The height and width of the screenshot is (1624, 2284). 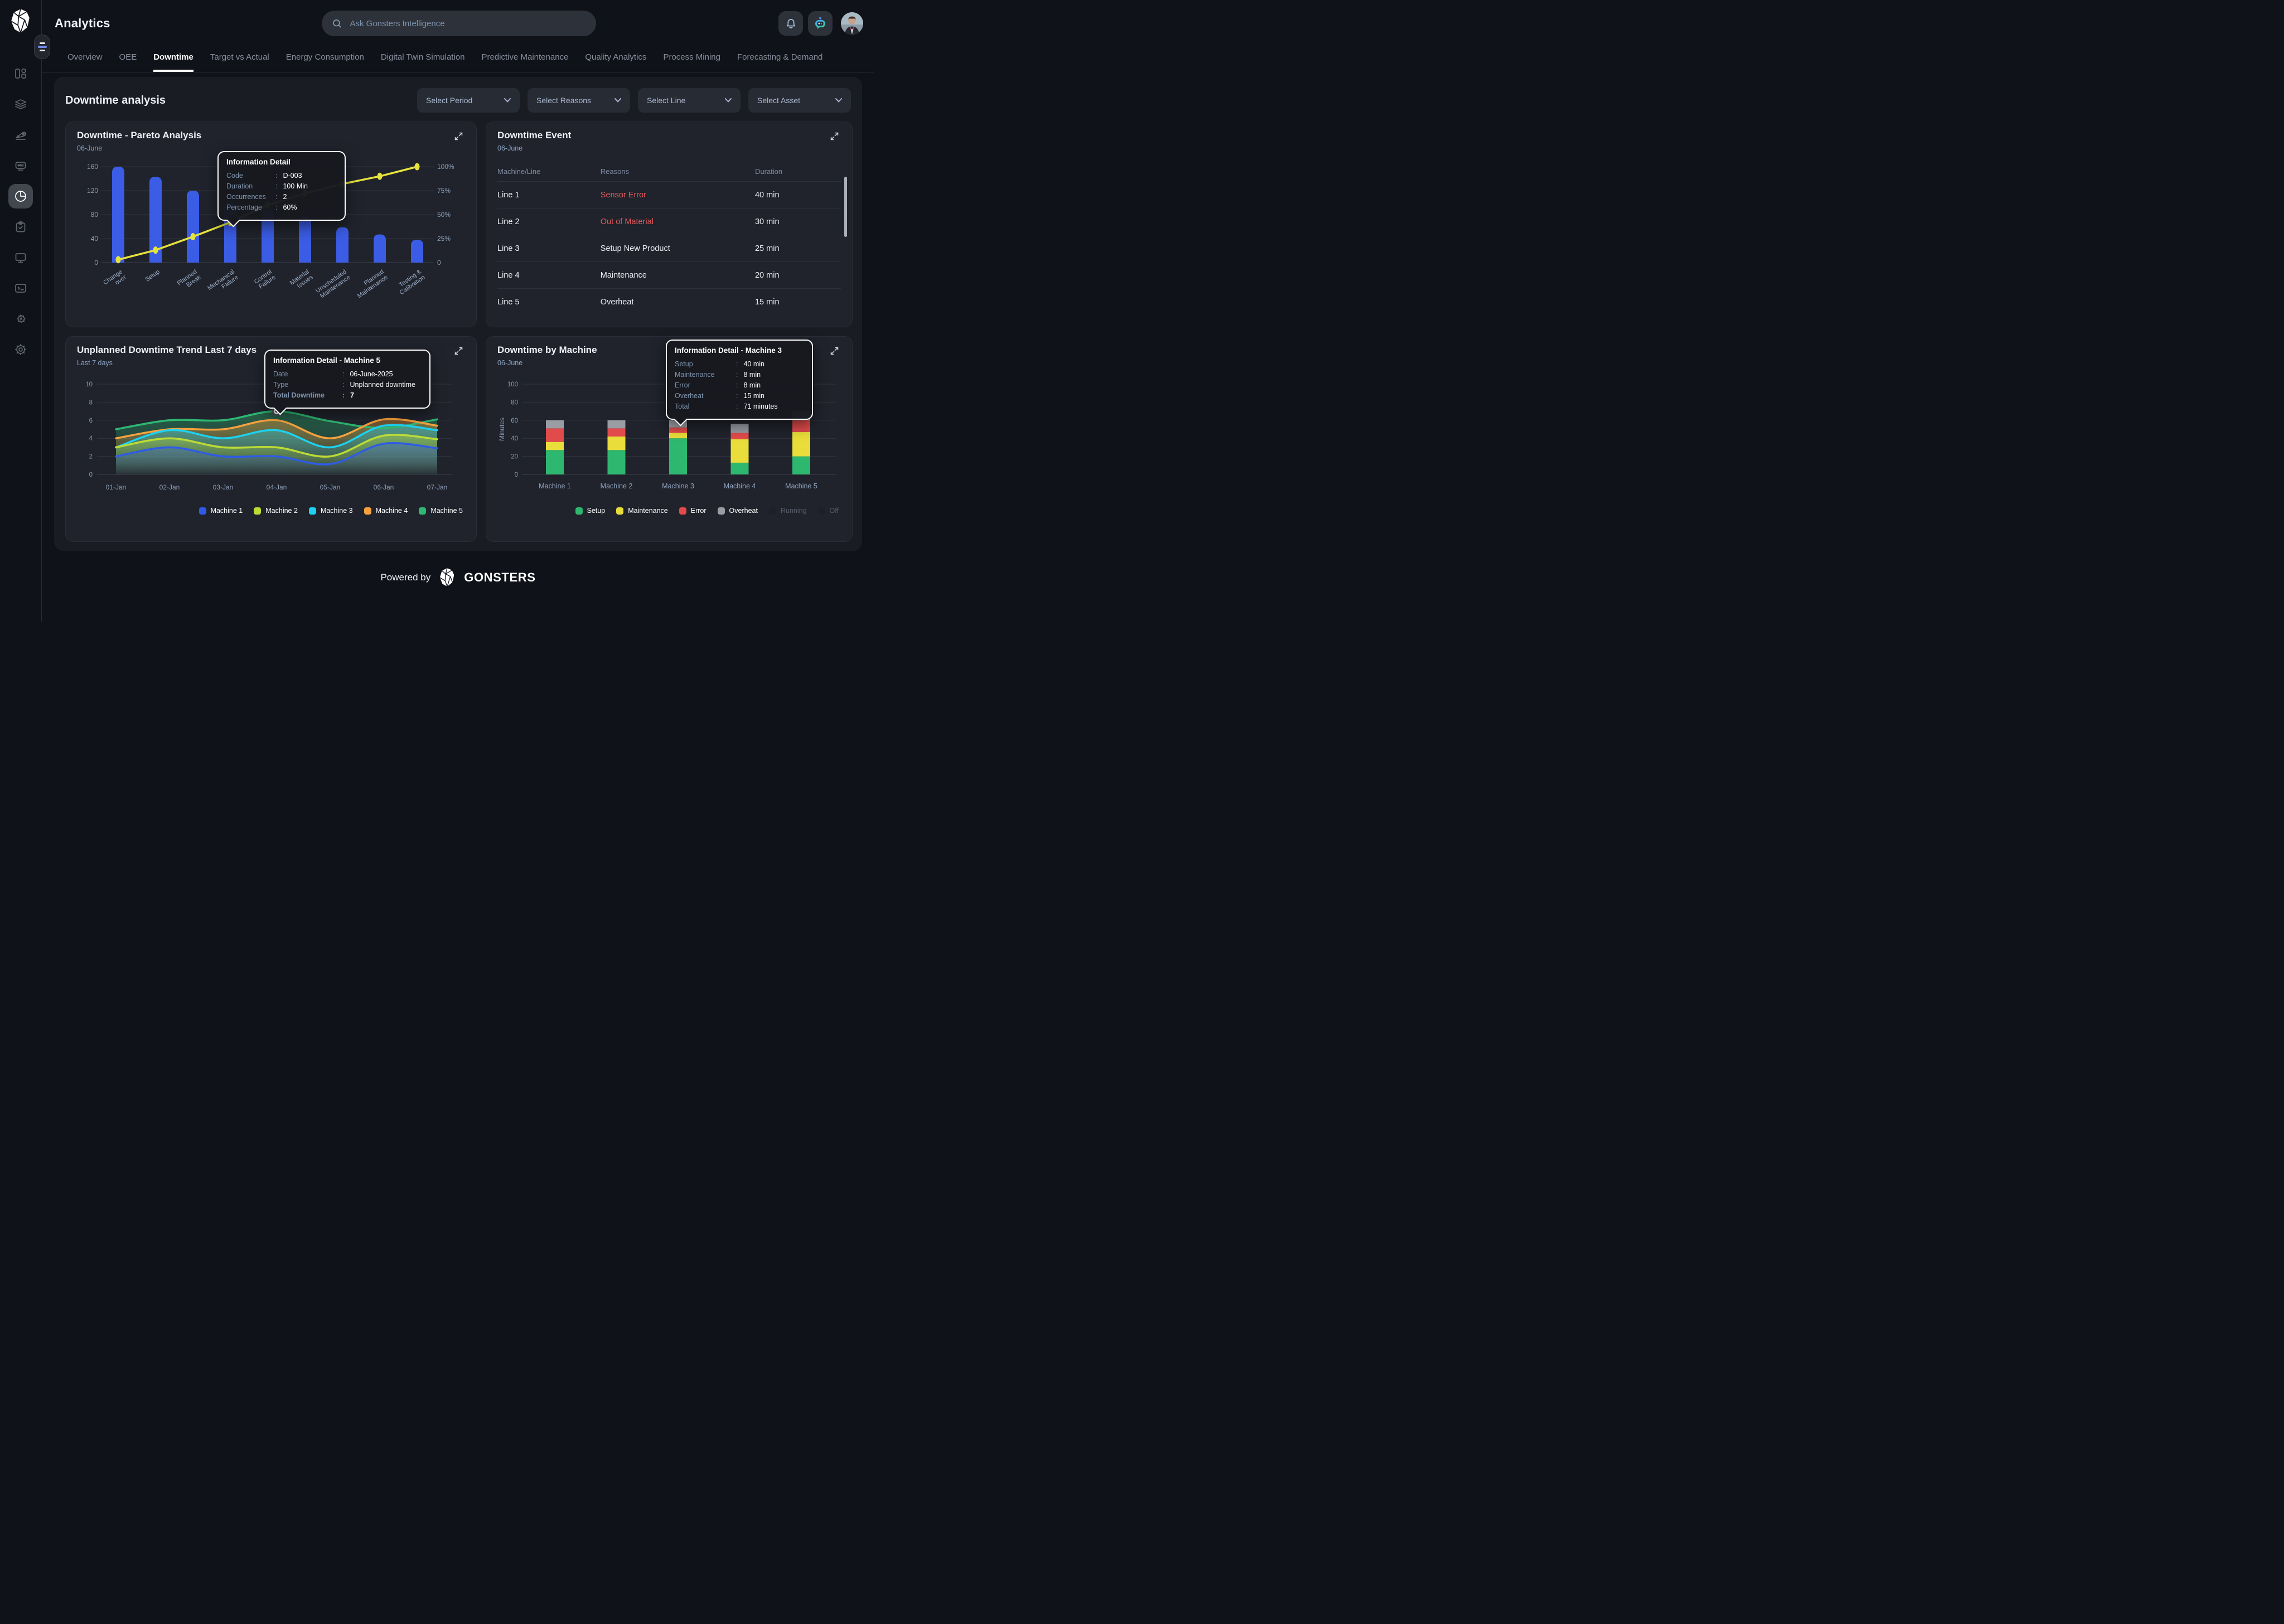 I want to click on notifications-button, so click(x=790, y=23).